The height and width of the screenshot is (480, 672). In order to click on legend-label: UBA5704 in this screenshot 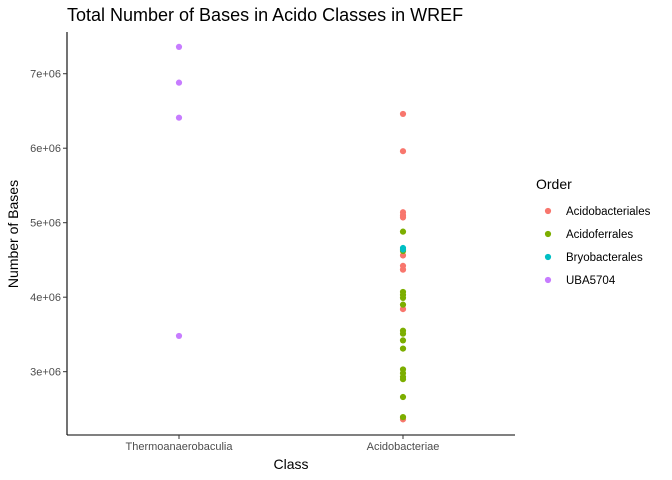, I will do `click(591, 281)`.